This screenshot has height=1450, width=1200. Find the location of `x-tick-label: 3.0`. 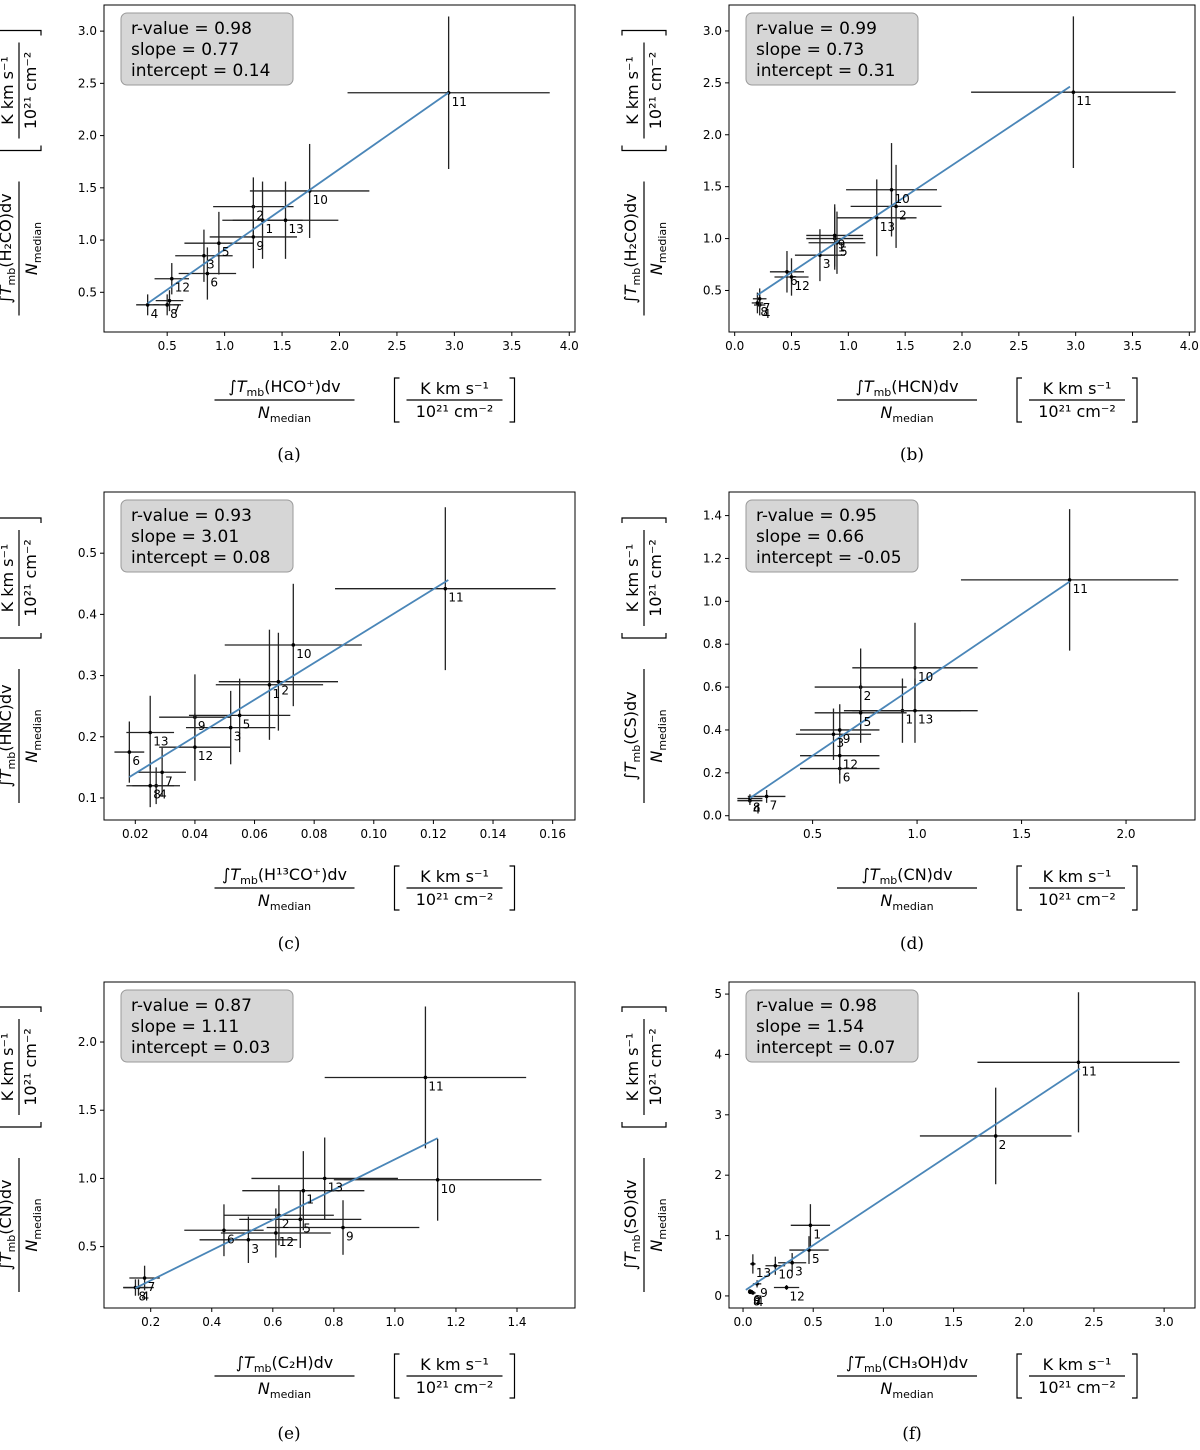

x-tick-label: 3.0 is located at coordinates (1164, 1322).